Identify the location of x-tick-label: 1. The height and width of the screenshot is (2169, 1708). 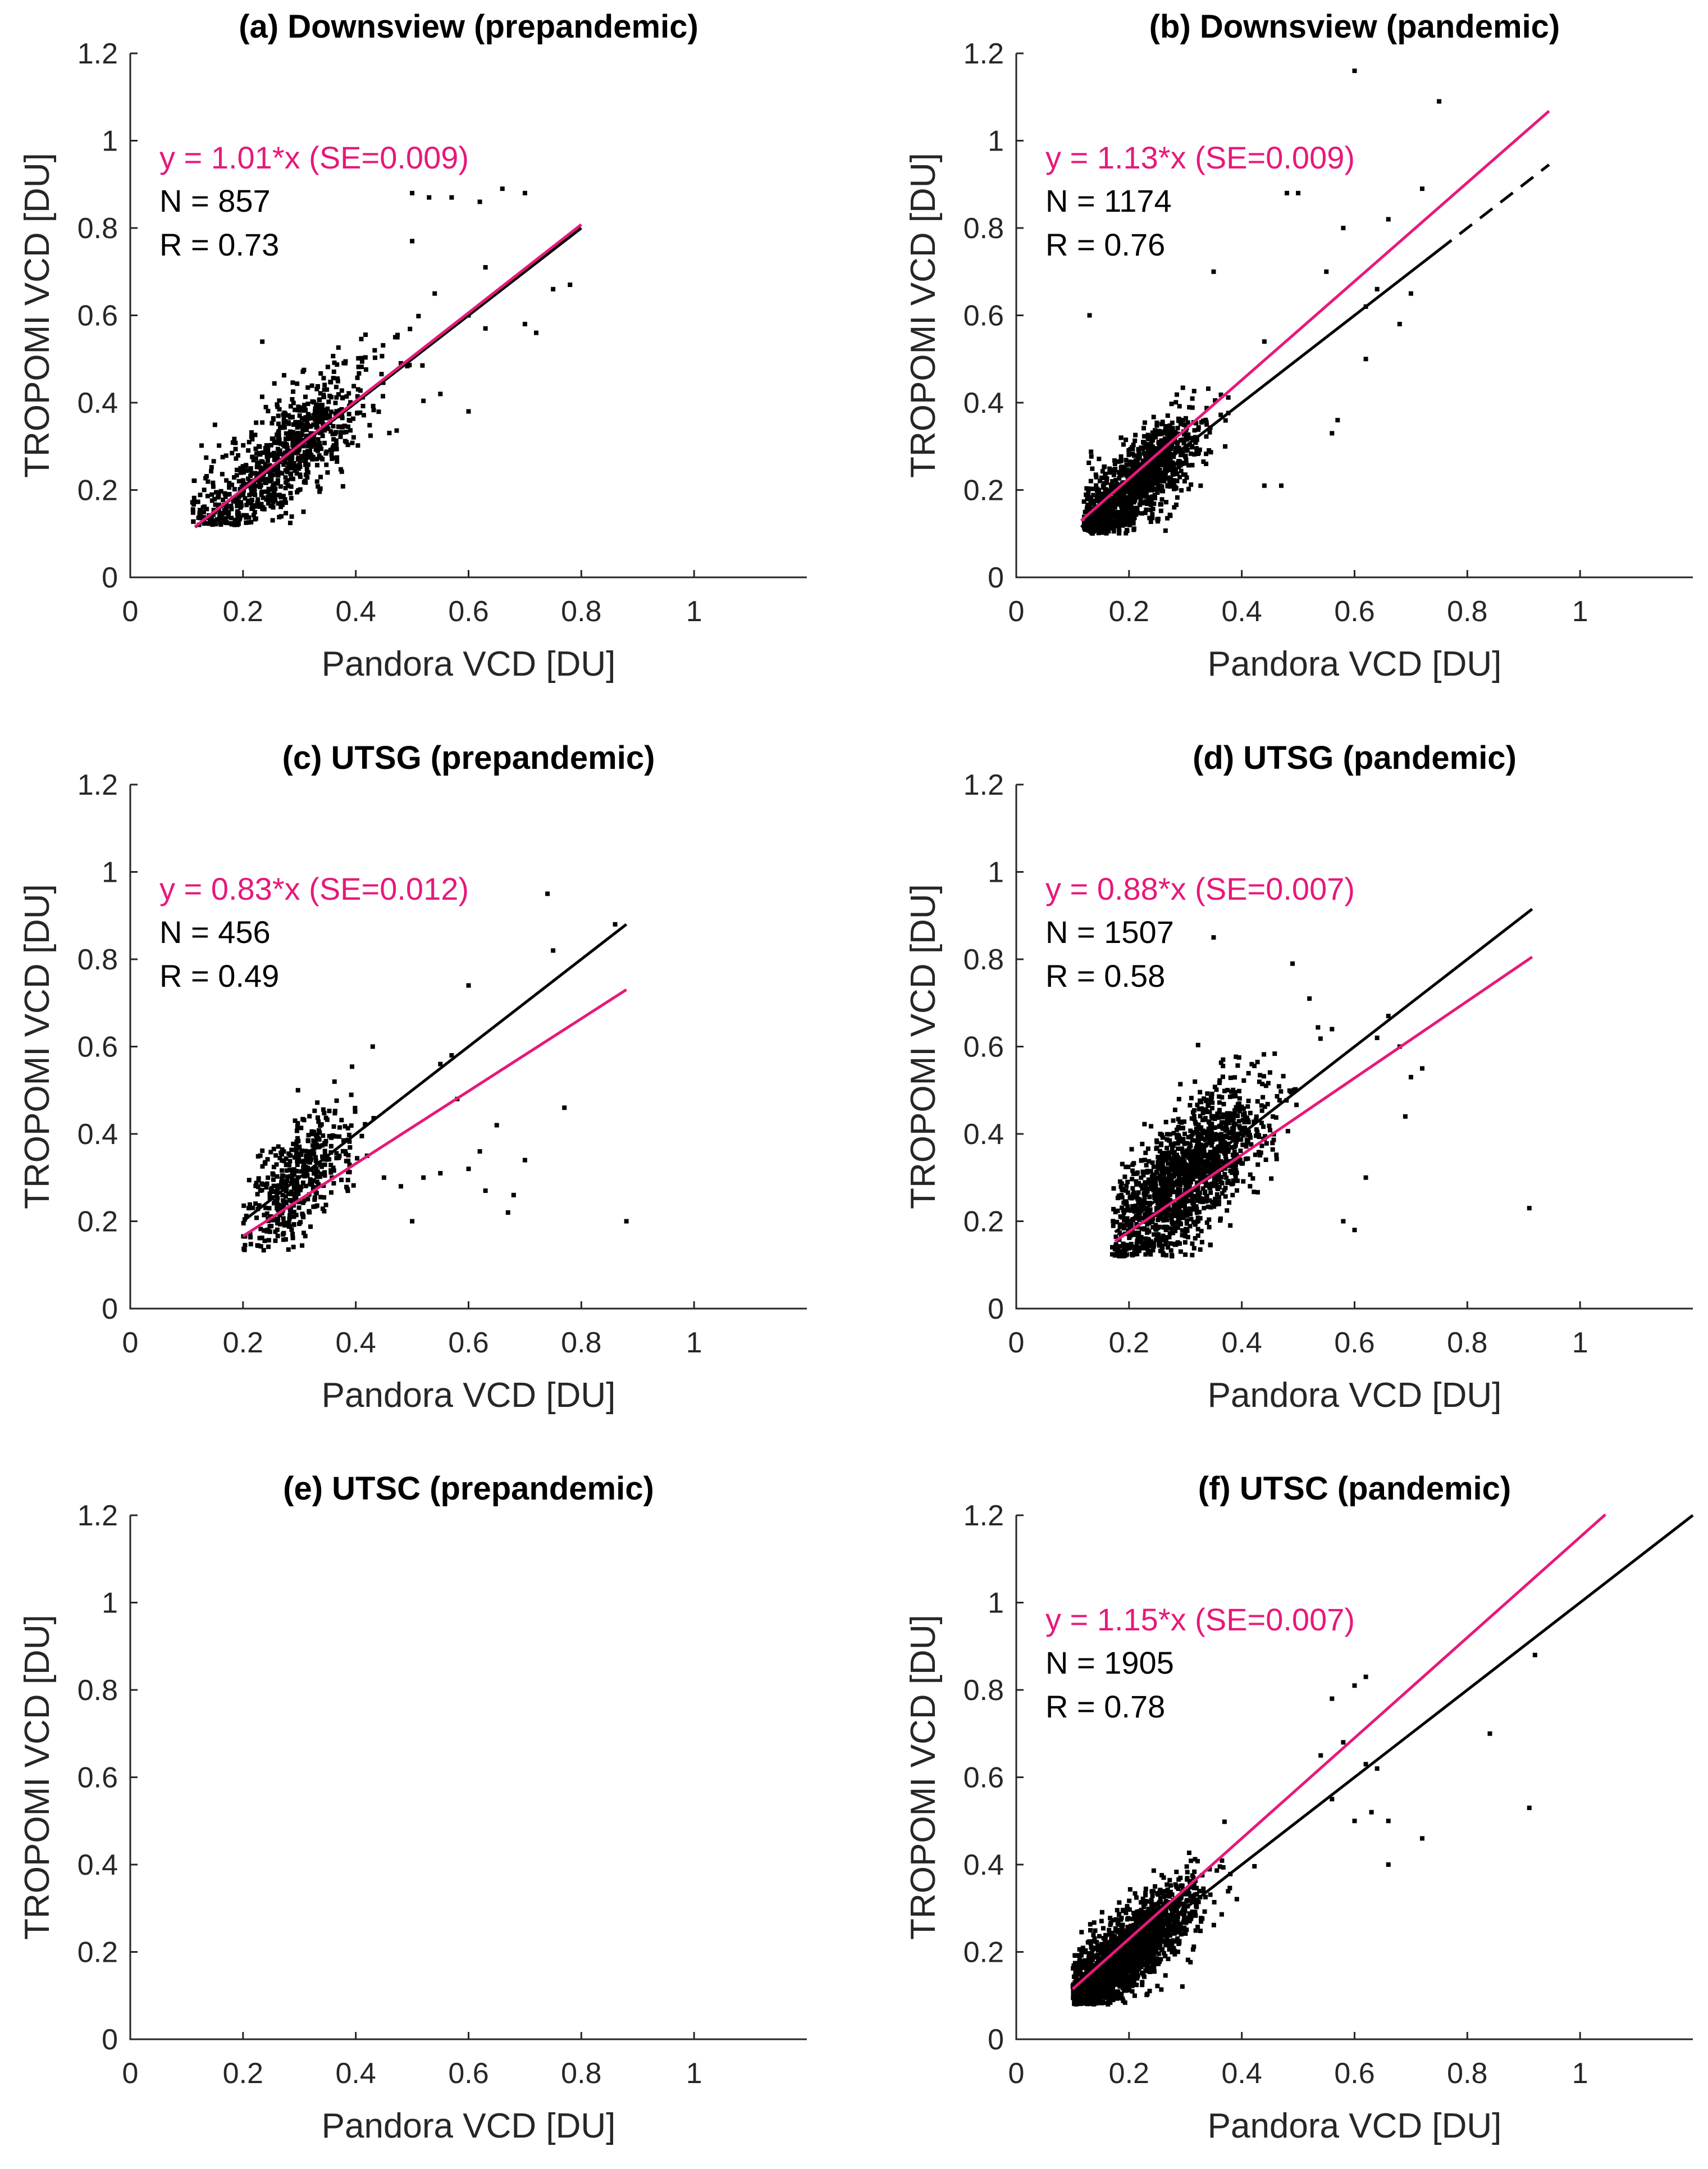
(1580, 1343).